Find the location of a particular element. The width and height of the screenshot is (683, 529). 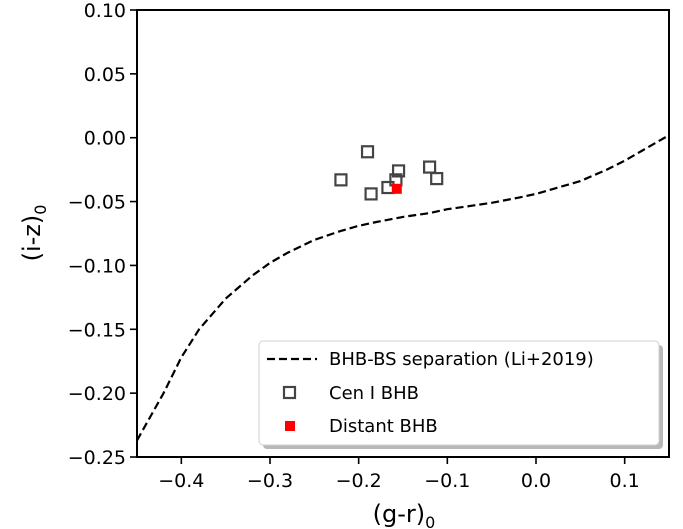

distant-bhb-point is located at coordinates (396, 188).